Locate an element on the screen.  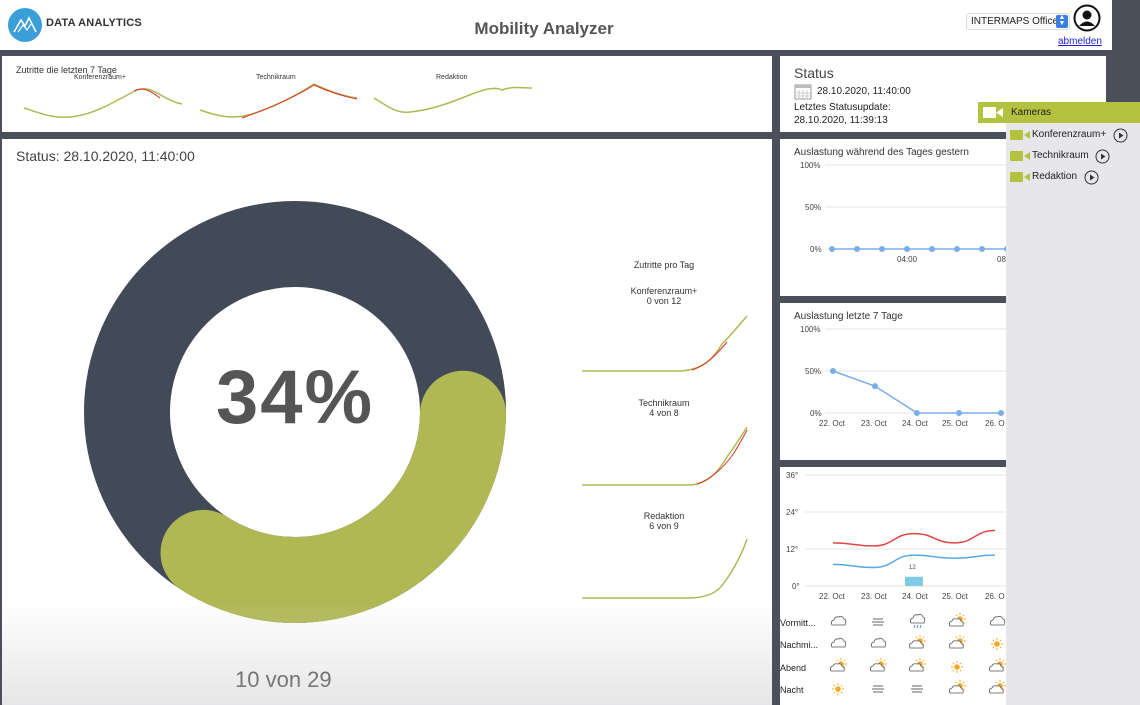
donut-occupied-arc is located at coordinates (333, 496).